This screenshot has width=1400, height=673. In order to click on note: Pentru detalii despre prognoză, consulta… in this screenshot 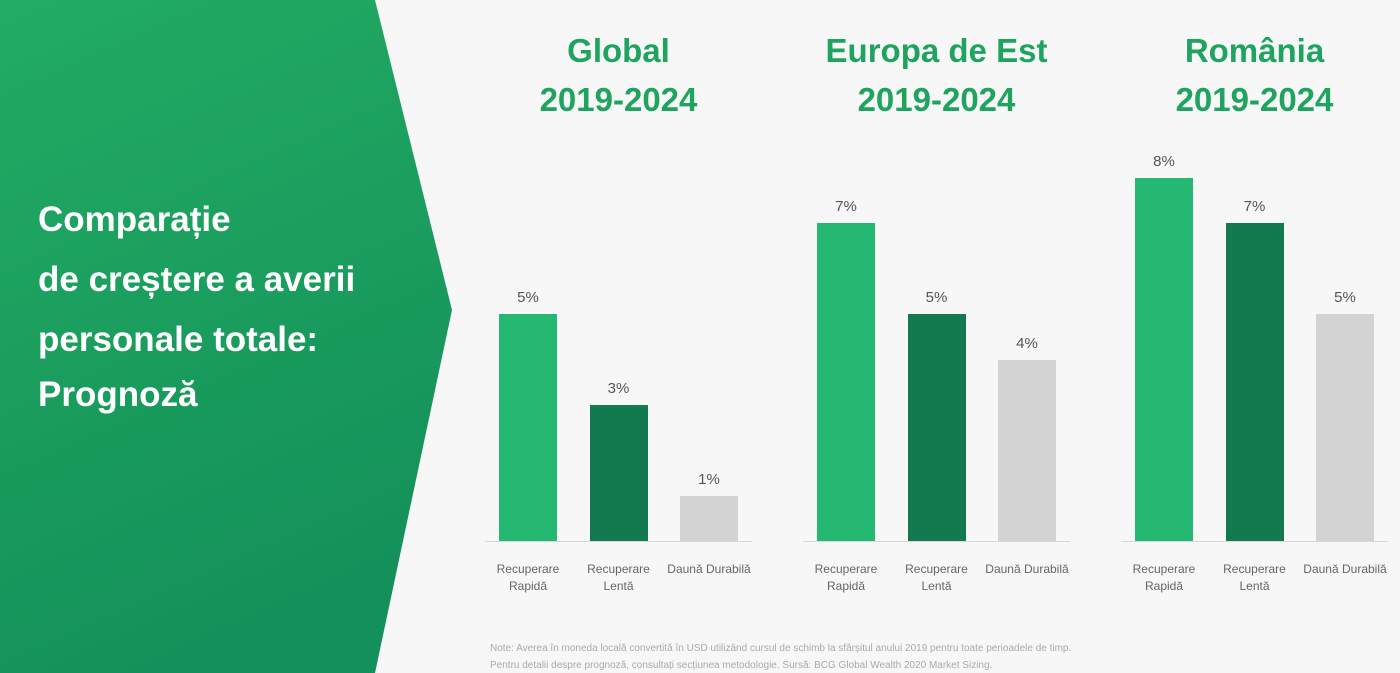, I will do `click(741, 665)`.